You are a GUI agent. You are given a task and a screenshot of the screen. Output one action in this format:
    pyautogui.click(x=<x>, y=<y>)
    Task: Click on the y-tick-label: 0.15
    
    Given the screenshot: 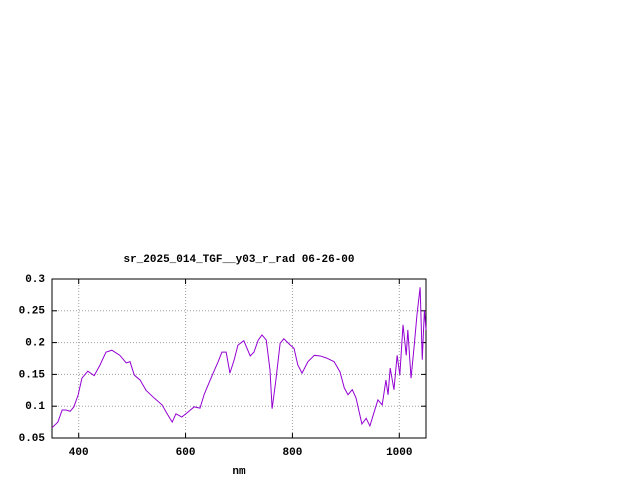 What is the action you would take?
    pyautogui.click(x=32, y=375)
    